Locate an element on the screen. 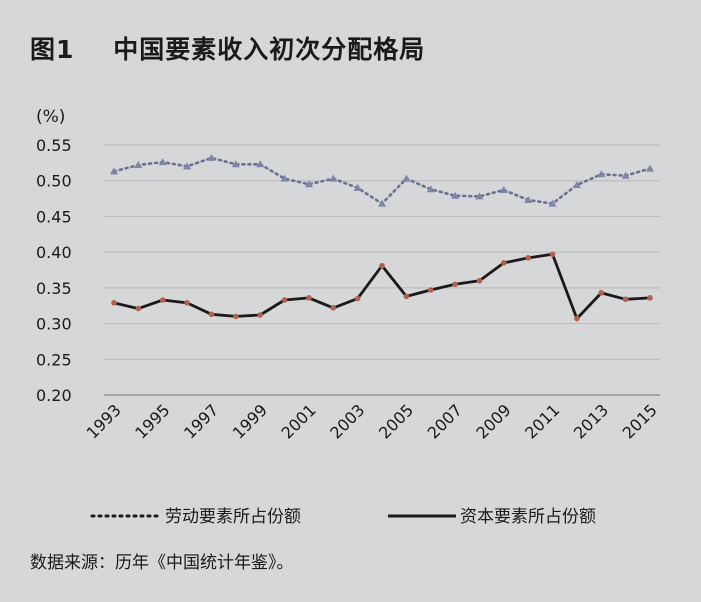 This screenshot has width=701, height=602. x-tick-label: 2001 is located at coordinates (299, 421).